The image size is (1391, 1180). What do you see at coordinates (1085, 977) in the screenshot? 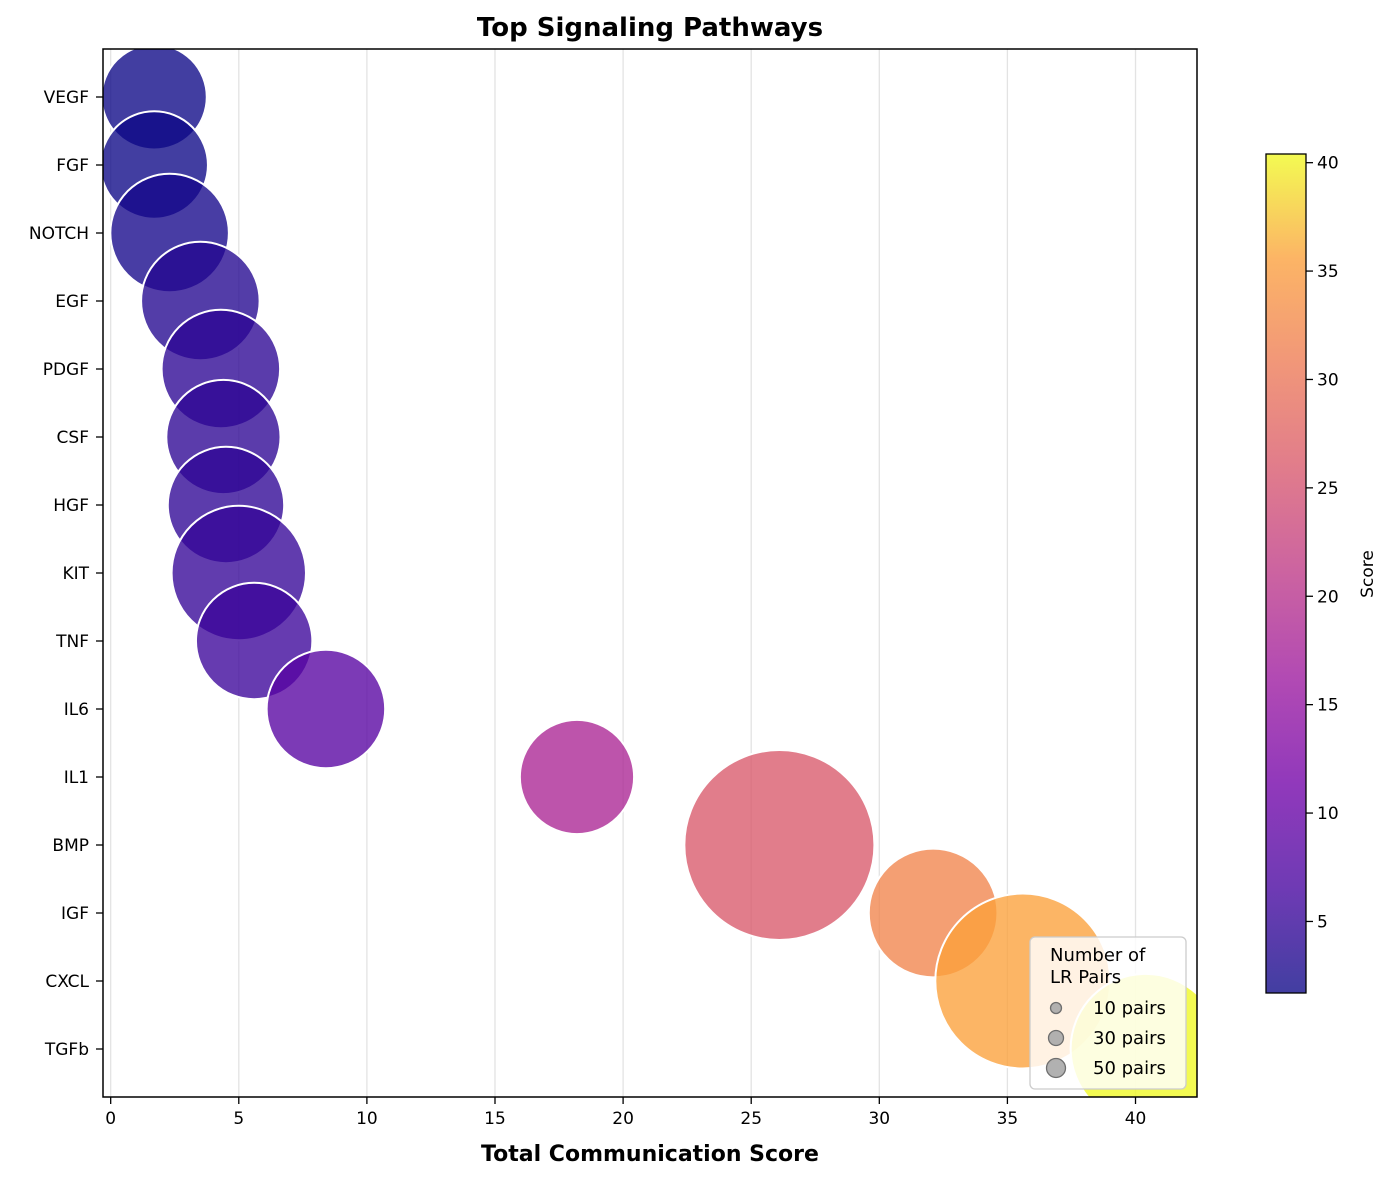
I see `legend-title: LR Pairs` at bounding box center [1085, 977].